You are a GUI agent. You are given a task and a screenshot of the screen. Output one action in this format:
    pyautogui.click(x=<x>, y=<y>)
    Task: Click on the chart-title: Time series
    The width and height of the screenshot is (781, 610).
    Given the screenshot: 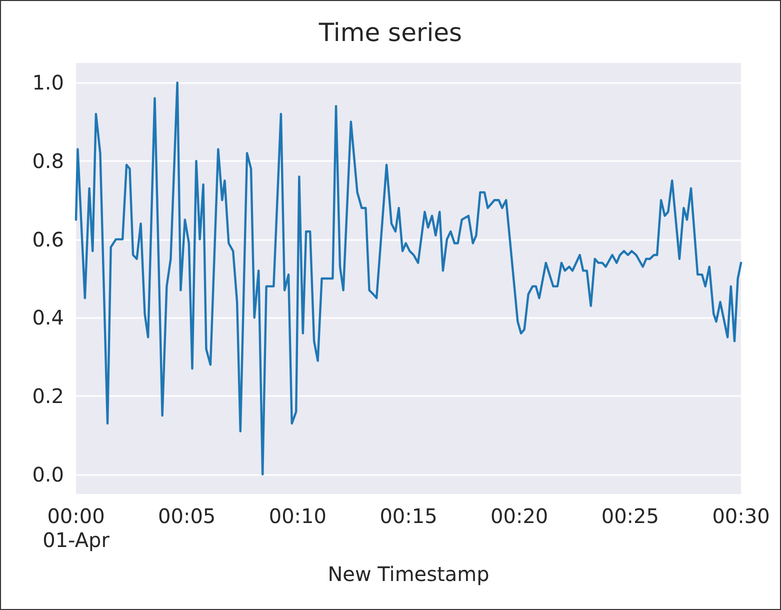 What is the action you would take?
    pyautogui.click(x=390, y=32)
    